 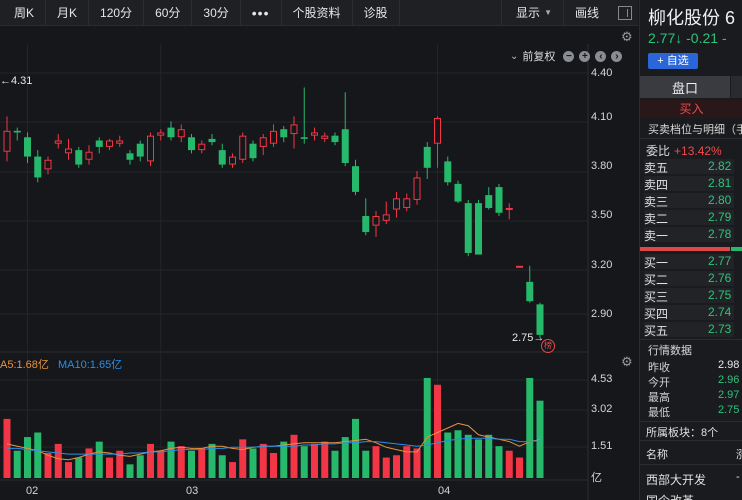 I want to click on bid-level-label: 买五, so click(x=656, y=331).